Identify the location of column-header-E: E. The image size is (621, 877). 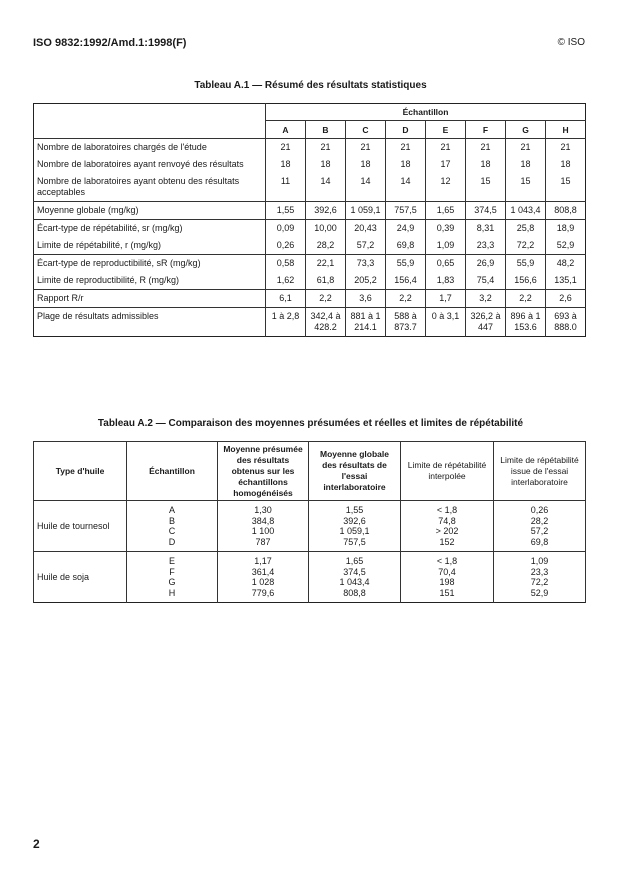
(445, 129).